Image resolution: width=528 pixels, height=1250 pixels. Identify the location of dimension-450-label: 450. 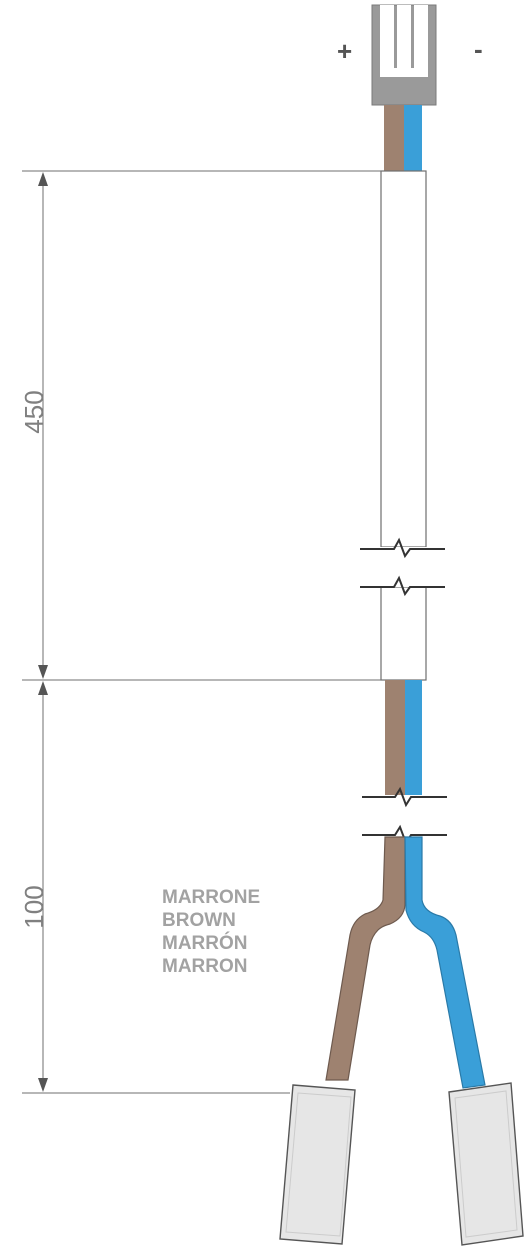
(34, 411).